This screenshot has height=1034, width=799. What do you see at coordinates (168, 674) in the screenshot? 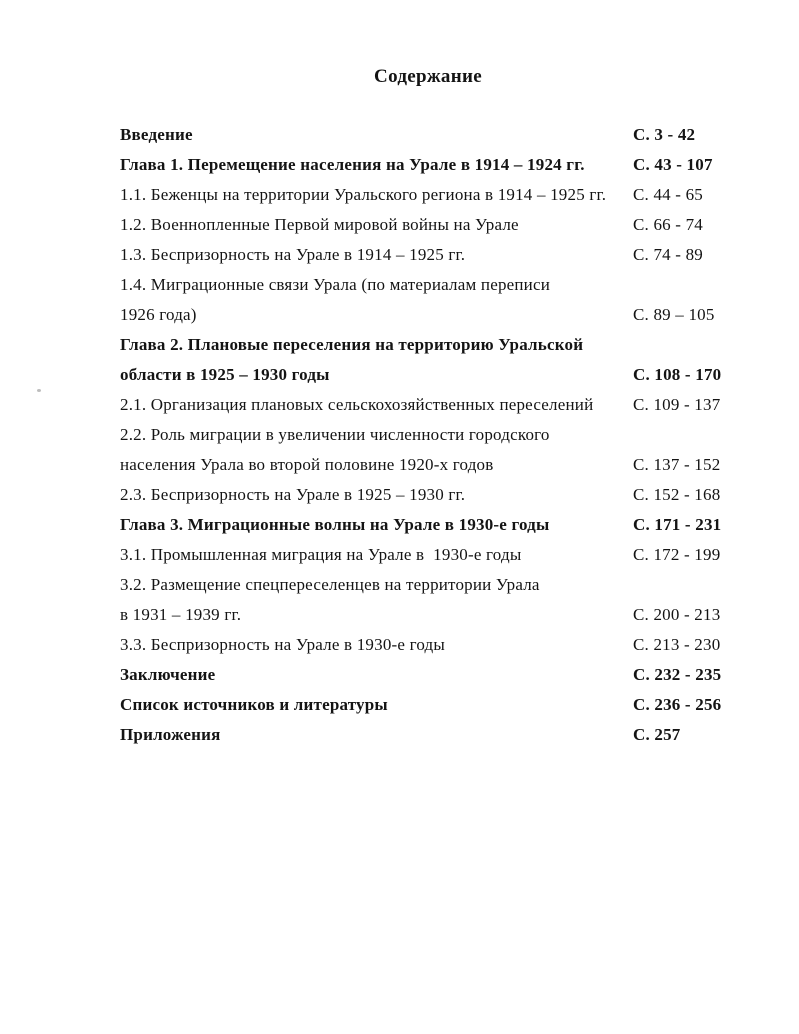
I see `toc-entry-title: Заключение` at bounding box center [168, 674].